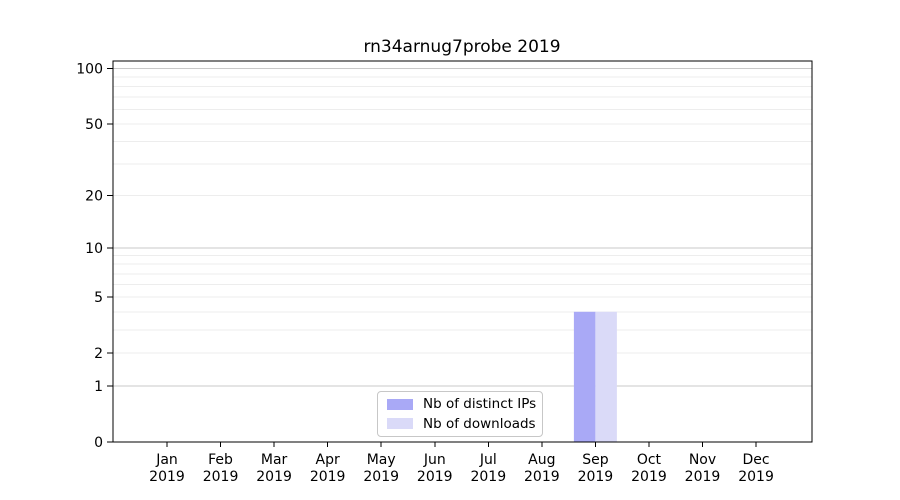 Image resolution: width=900 pixels, height=500 pixels. What do you see at coordinates (94, 197) in the screenshot?
I see `y-tick-label: 20` at bounding box center [94, 197].